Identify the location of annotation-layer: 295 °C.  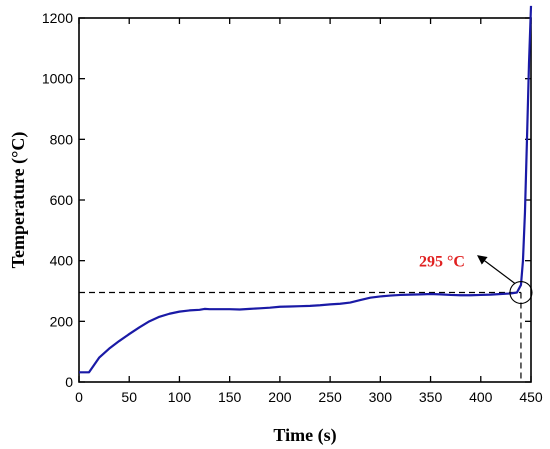
(476, 279).